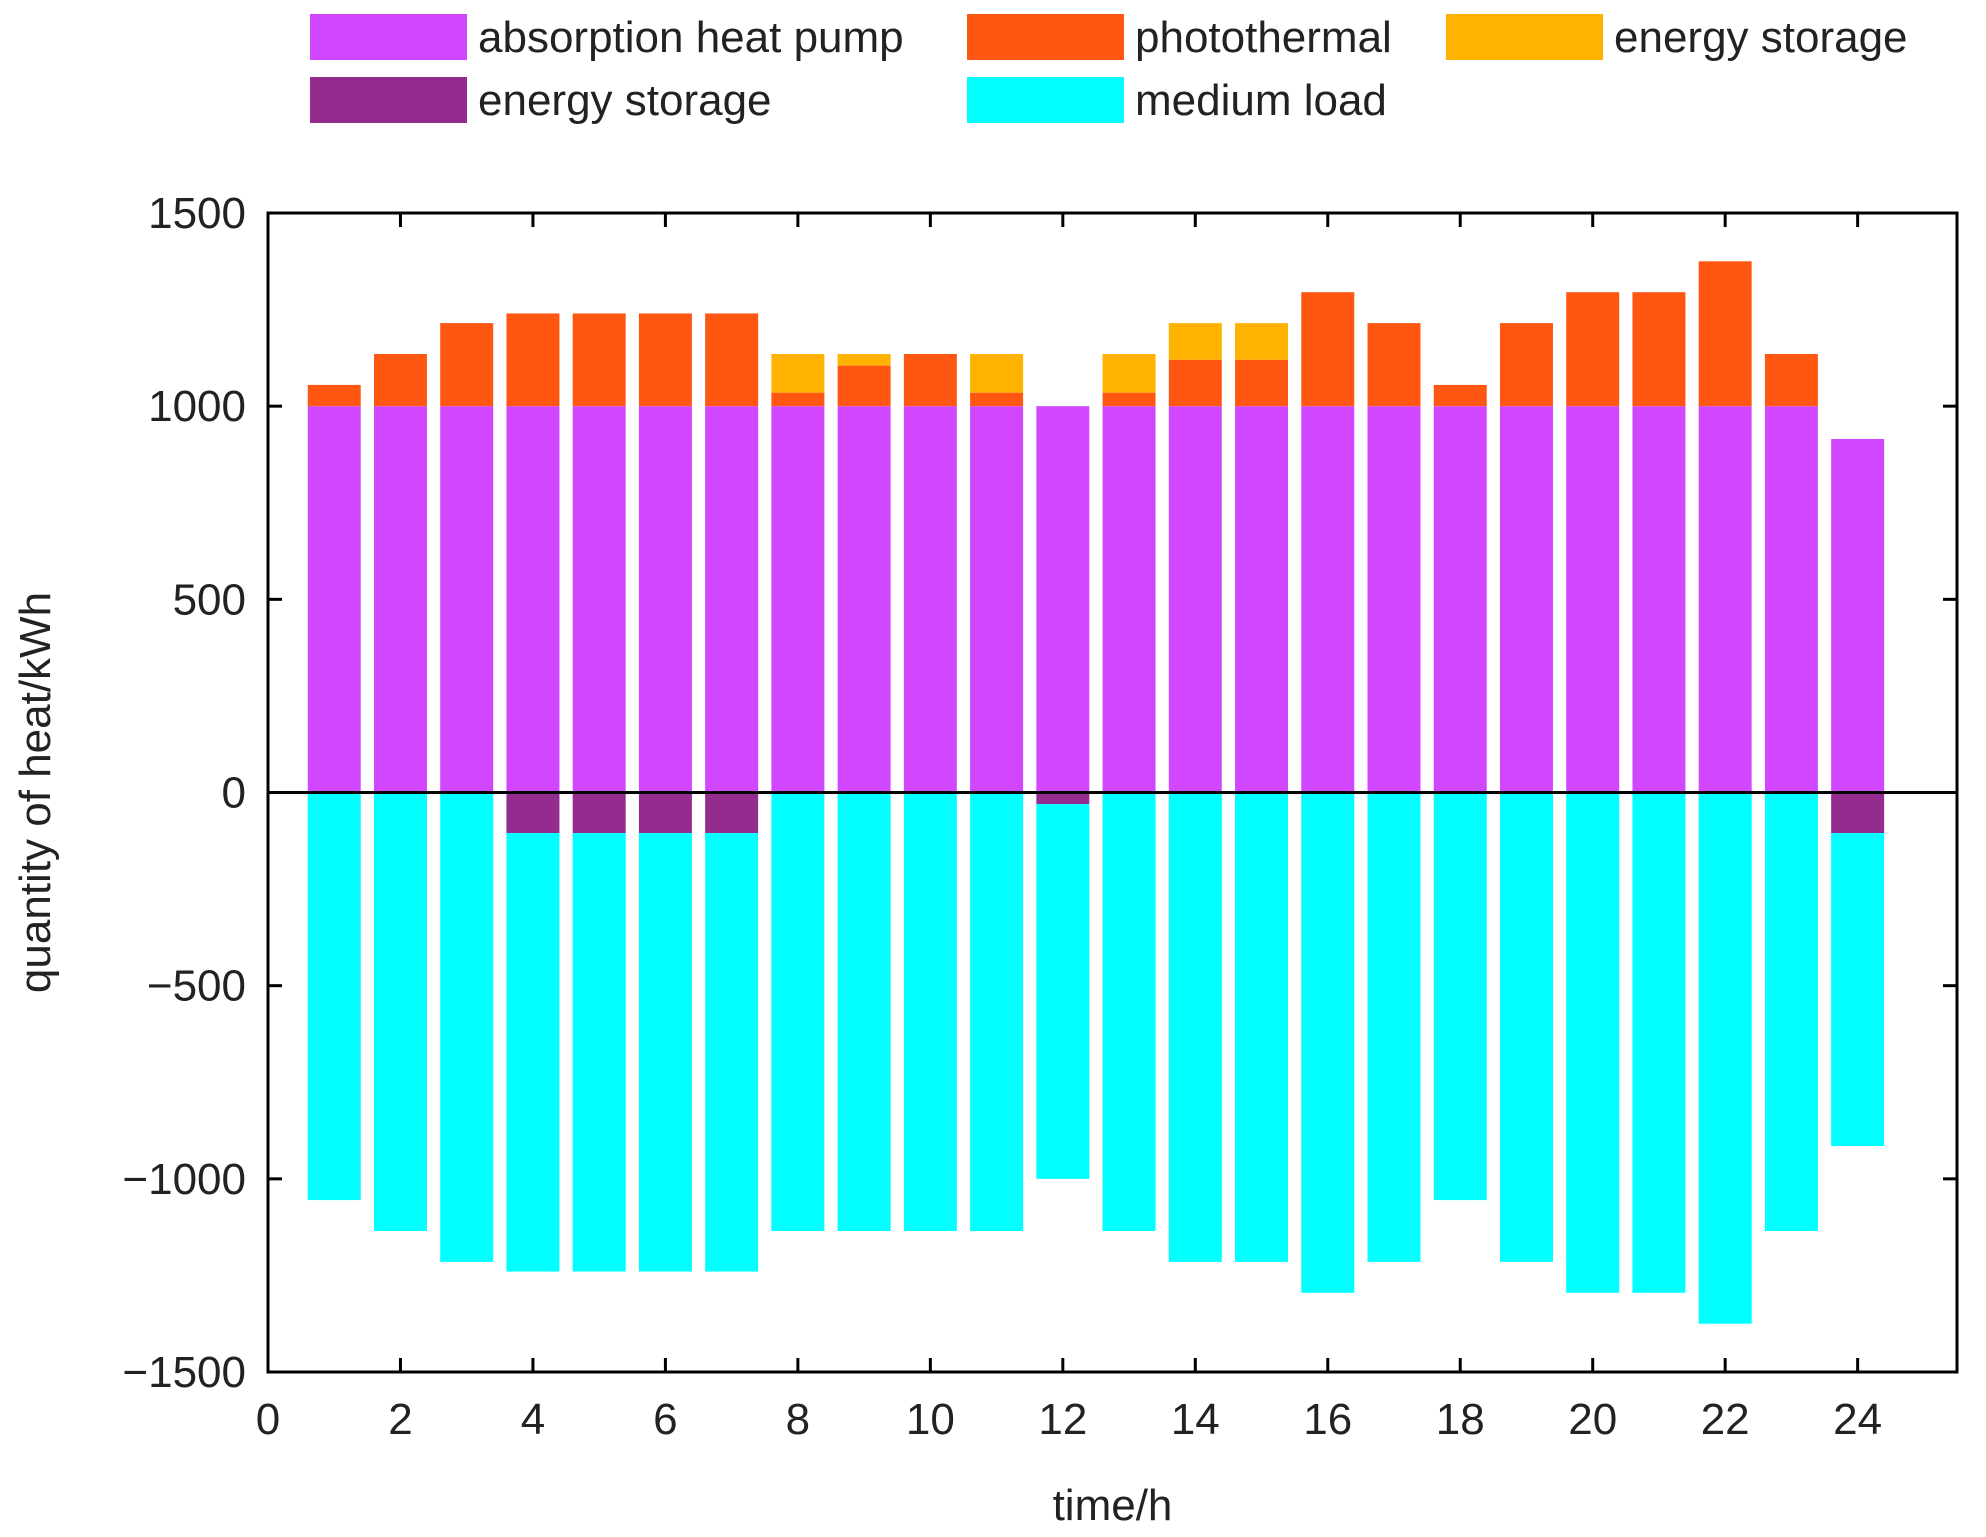 The width and height of the screenshot is (1986, 1537). What do you see at coordinates (1761, 37) in the screenshot?
I see `legend-label-2: energy storage` at bounding box center [1761, 37].